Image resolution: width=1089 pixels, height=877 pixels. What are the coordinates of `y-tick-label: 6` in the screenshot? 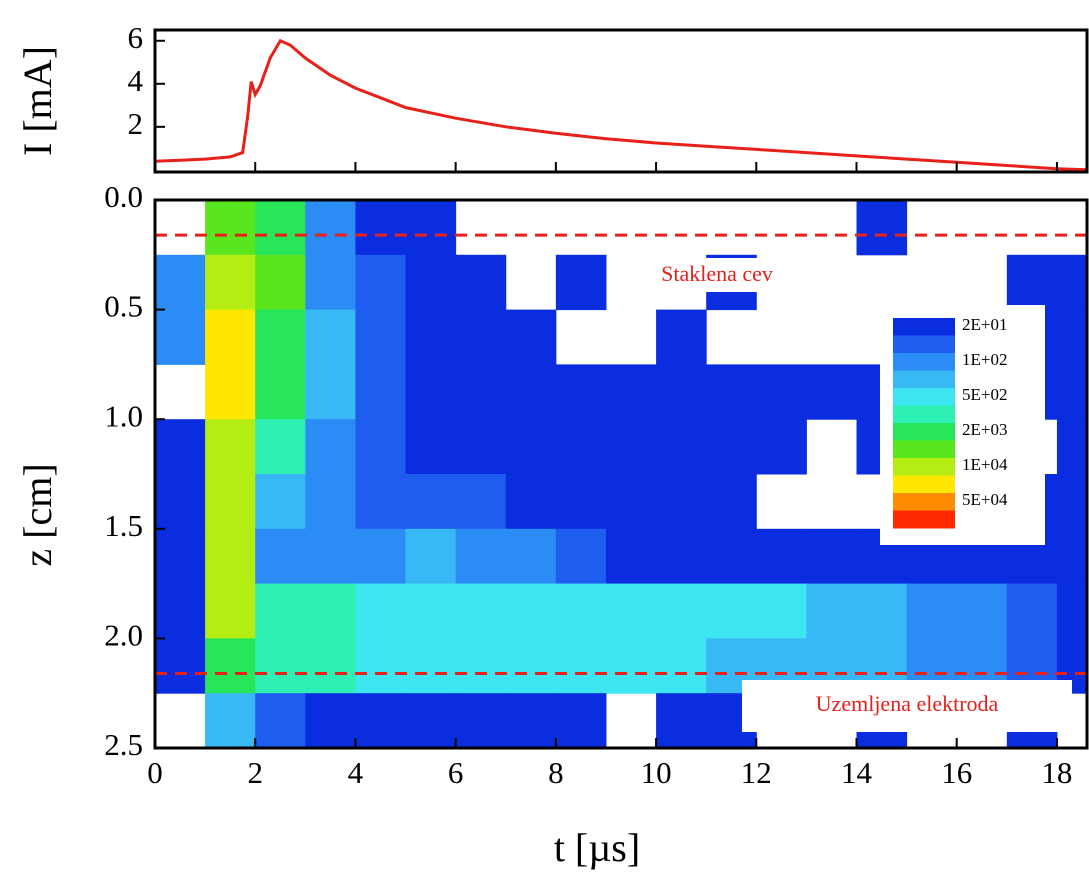 It's located at (136, 37).